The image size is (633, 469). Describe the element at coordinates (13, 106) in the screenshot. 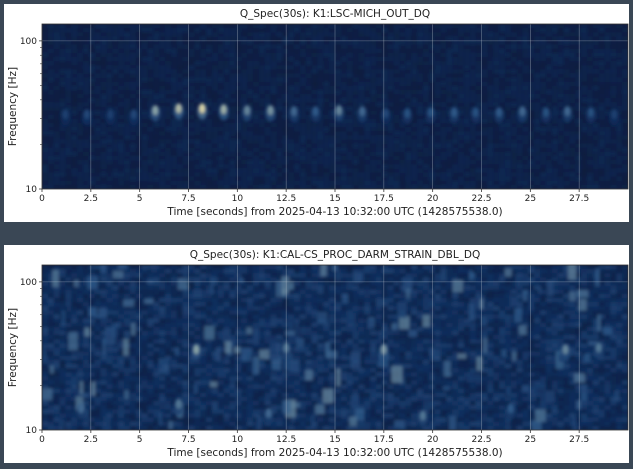

I see `y-axis-label: Frequency [Hz]` at that location.